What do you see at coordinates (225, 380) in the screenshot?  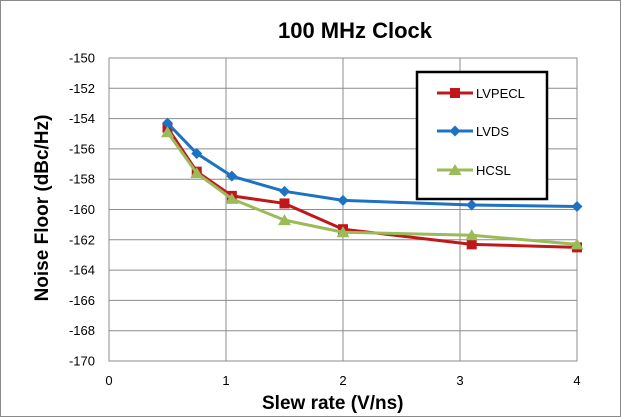 I see `x-tick-label: 1` at bounding box center [225, 380].